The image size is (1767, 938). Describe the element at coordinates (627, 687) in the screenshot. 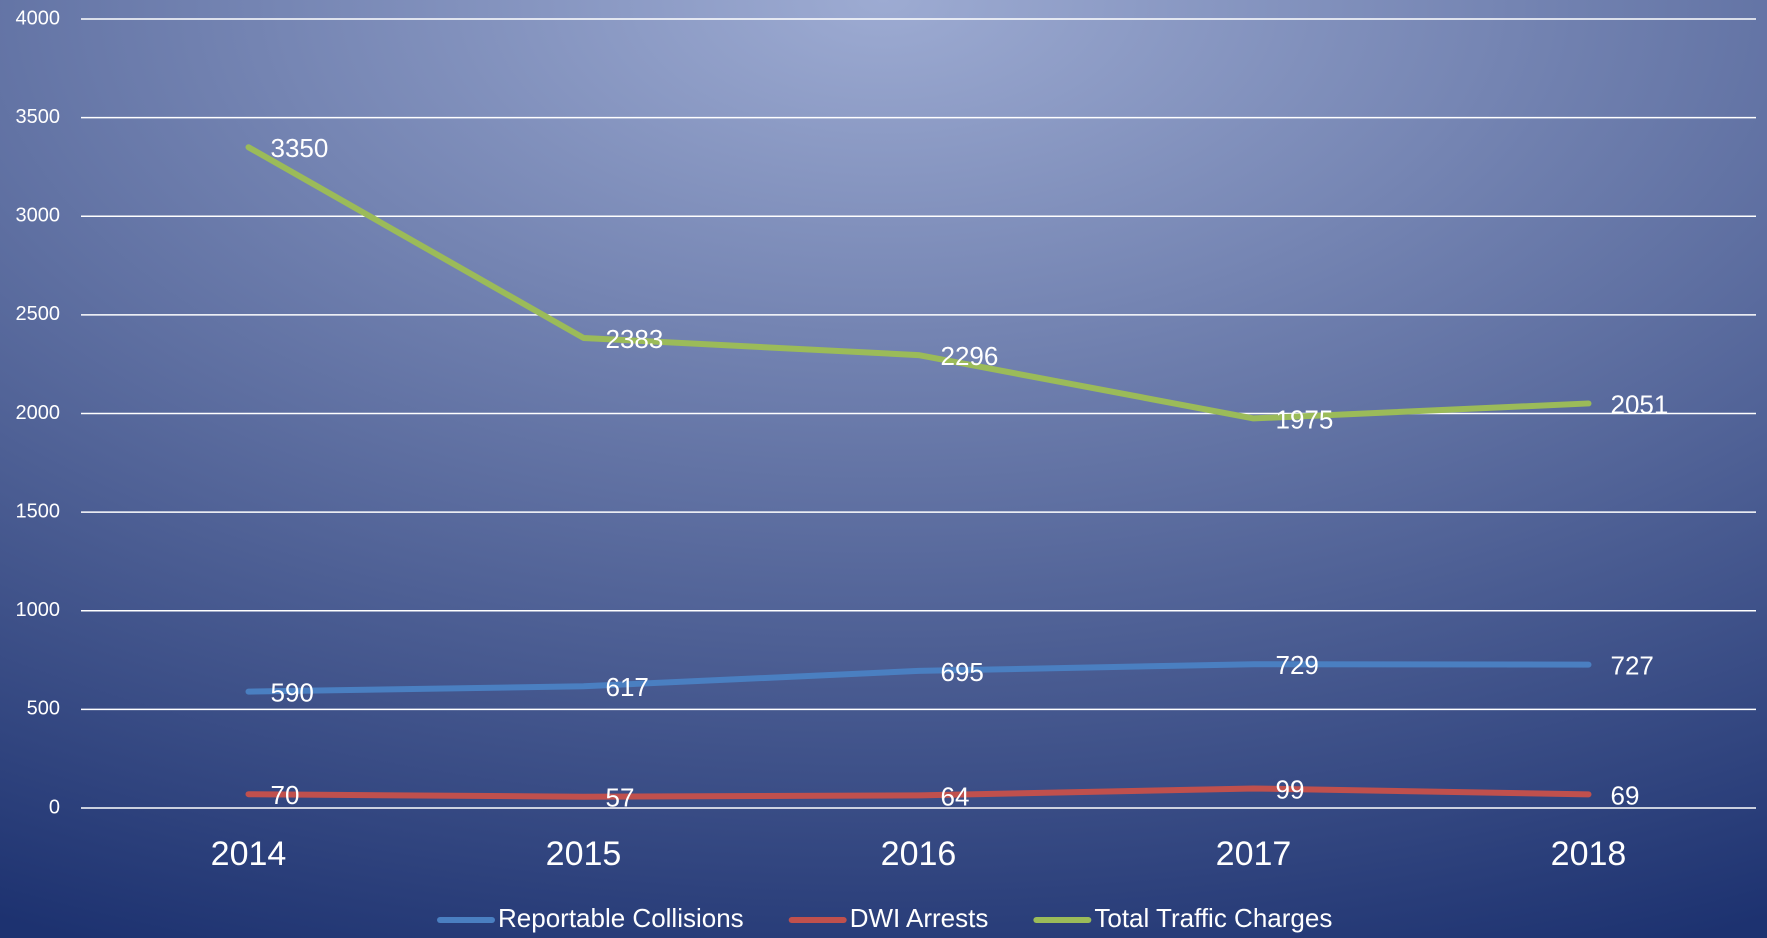

I see `data-label: 617` at that location.